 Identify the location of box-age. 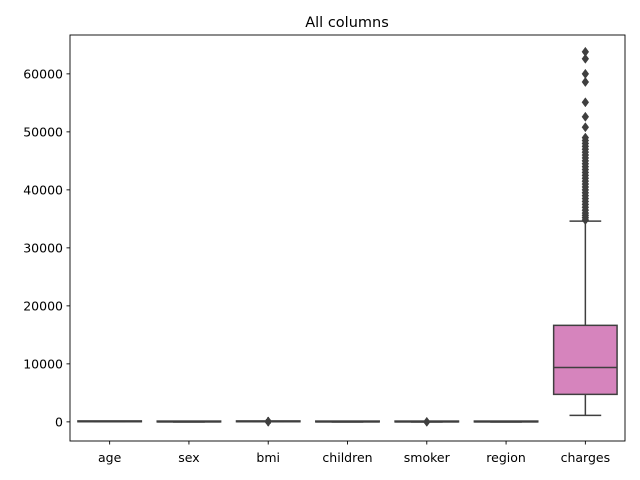
(110, 421).